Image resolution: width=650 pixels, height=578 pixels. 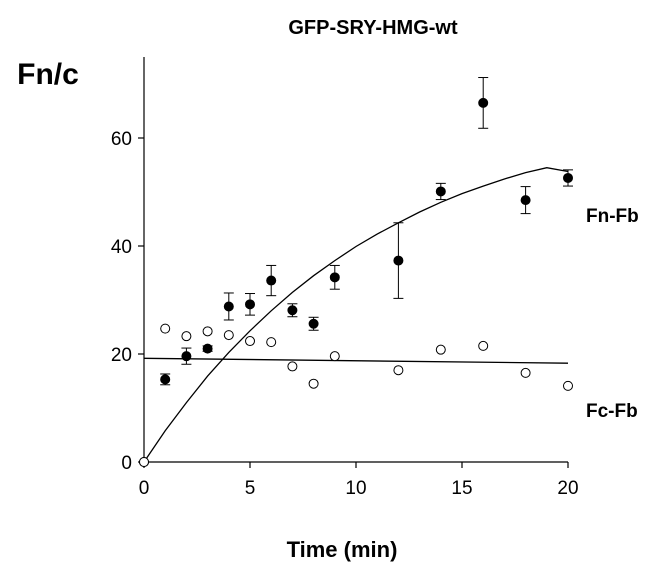 I want to click on x-axis-label: Time (min), so click(x=342, y=549).